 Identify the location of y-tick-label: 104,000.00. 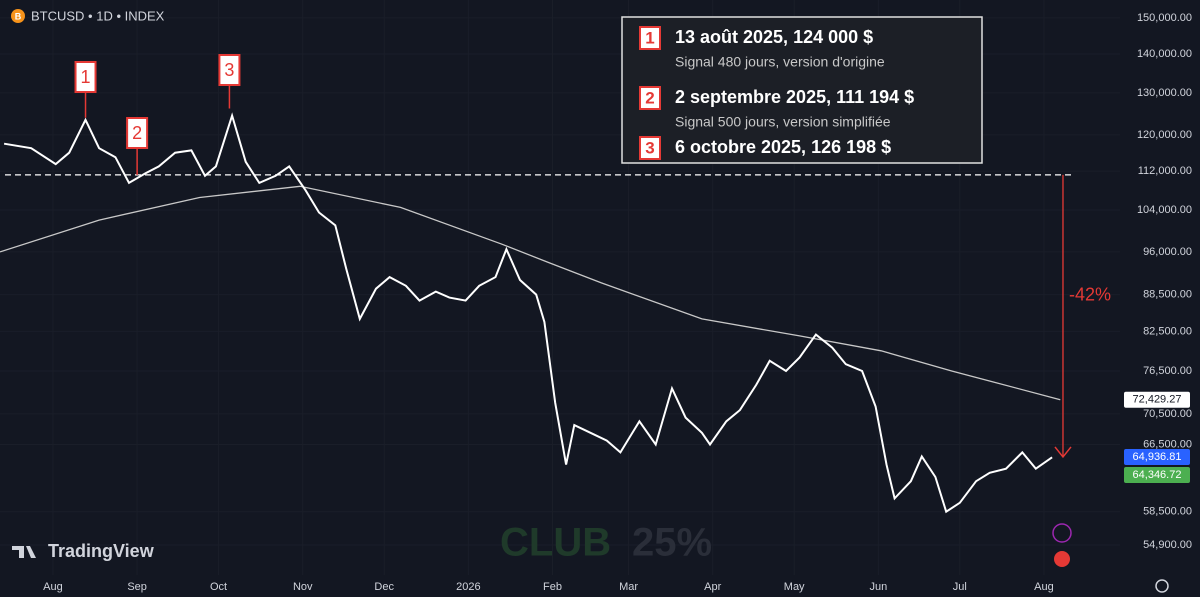
(1164, 210).